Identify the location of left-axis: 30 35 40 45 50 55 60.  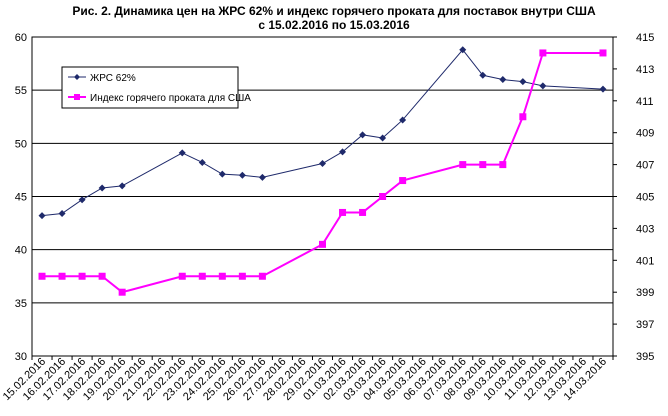
(21, 197).